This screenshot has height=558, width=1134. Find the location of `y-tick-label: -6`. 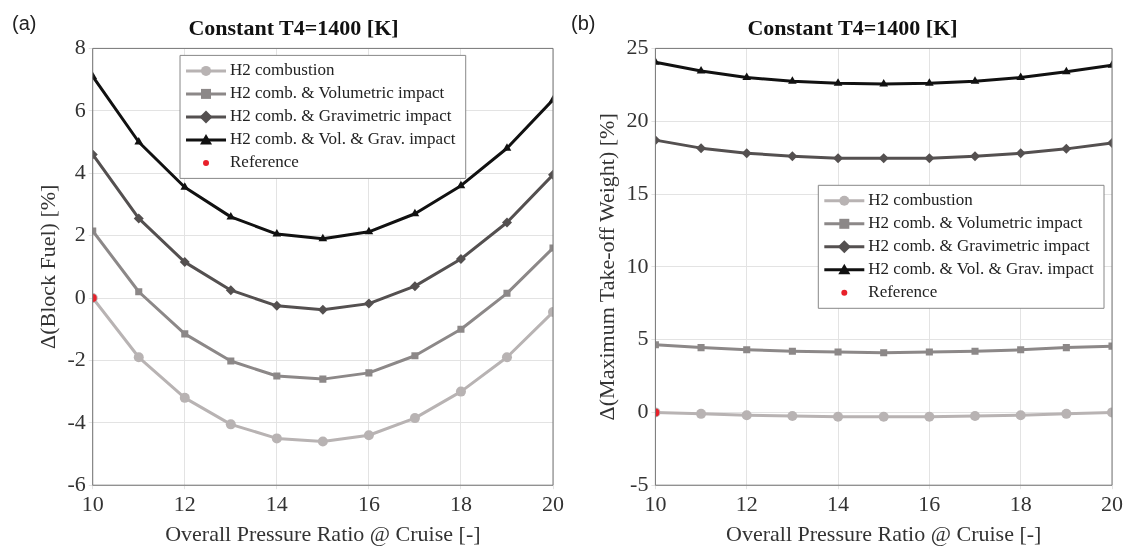

y-tick-label: -6 is located at coordinates (76, 483).